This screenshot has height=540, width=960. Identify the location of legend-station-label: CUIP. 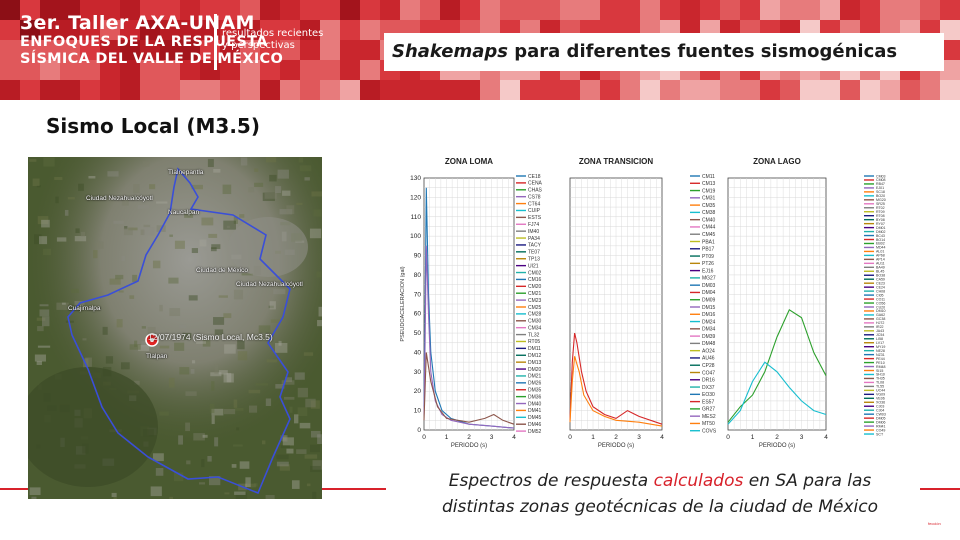
(534, 211).